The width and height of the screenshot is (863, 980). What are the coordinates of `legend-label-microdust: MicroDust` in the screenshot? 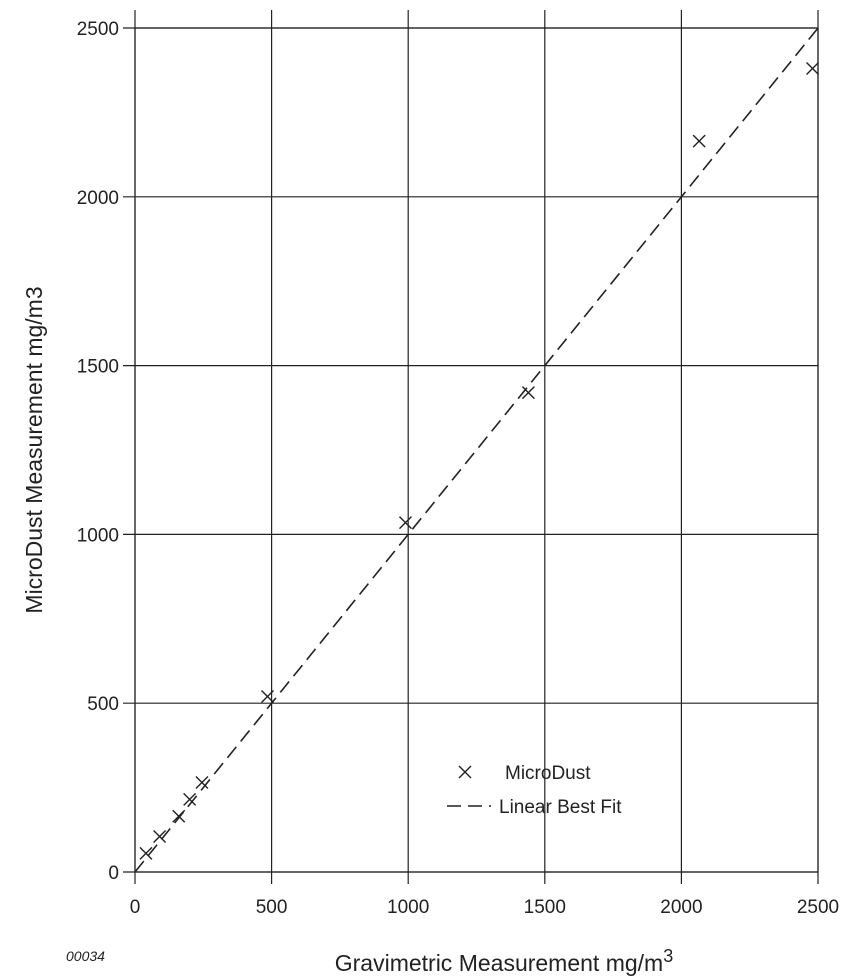 It's located at (548, 773).